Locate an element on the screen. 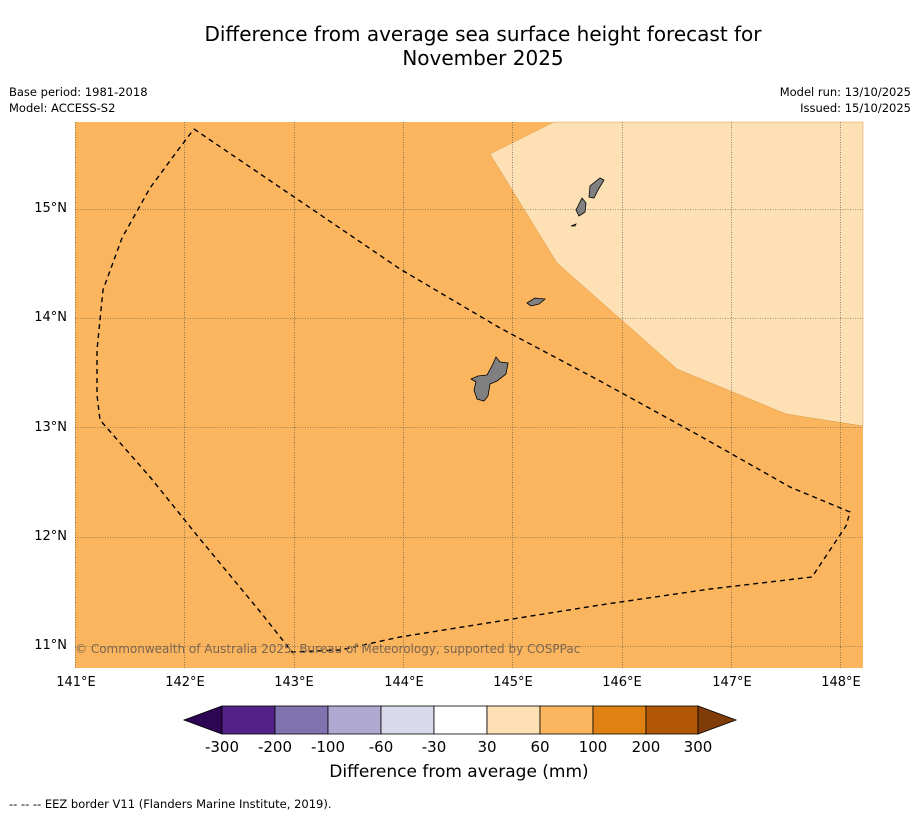 This screenshot has width=919, height=816. colorbar-title: Difference from average (mm) is located at coordinates (459, 772).